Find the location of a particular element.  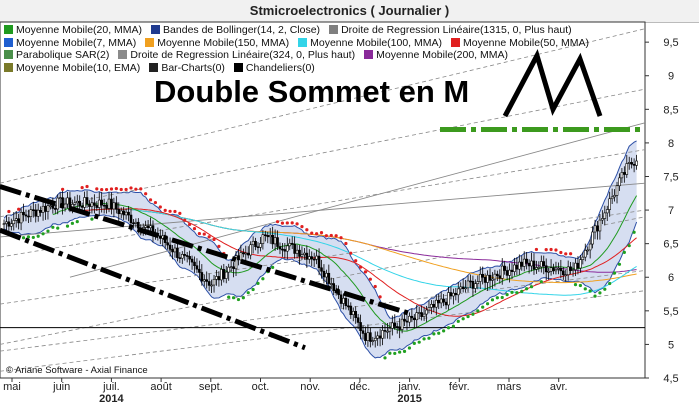

copyright-text: © Ariane Software - Axial Finance is located at coordinates (77, 370).